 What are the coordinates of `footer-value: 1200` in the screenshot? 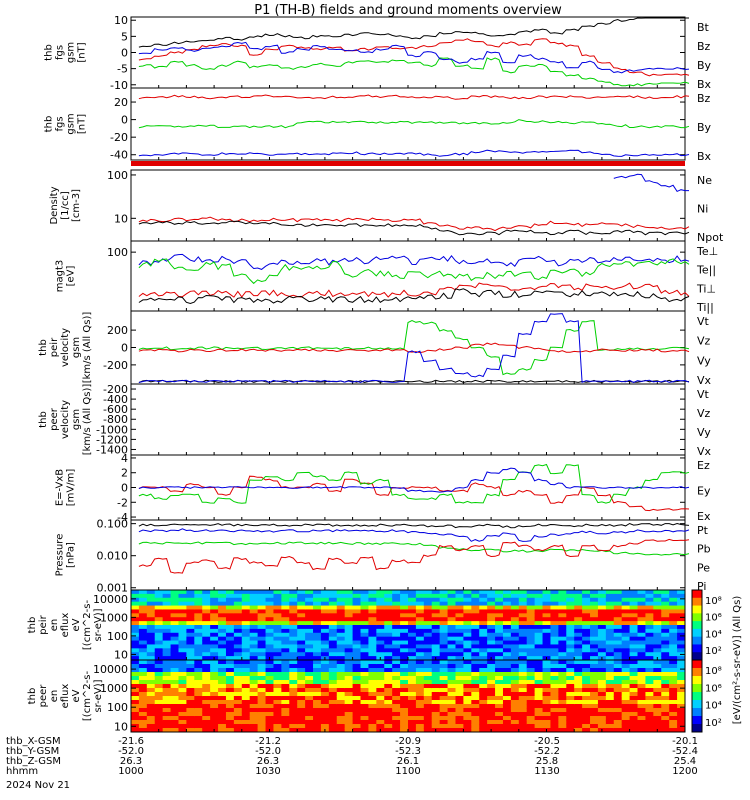 It's located at (684, 771).